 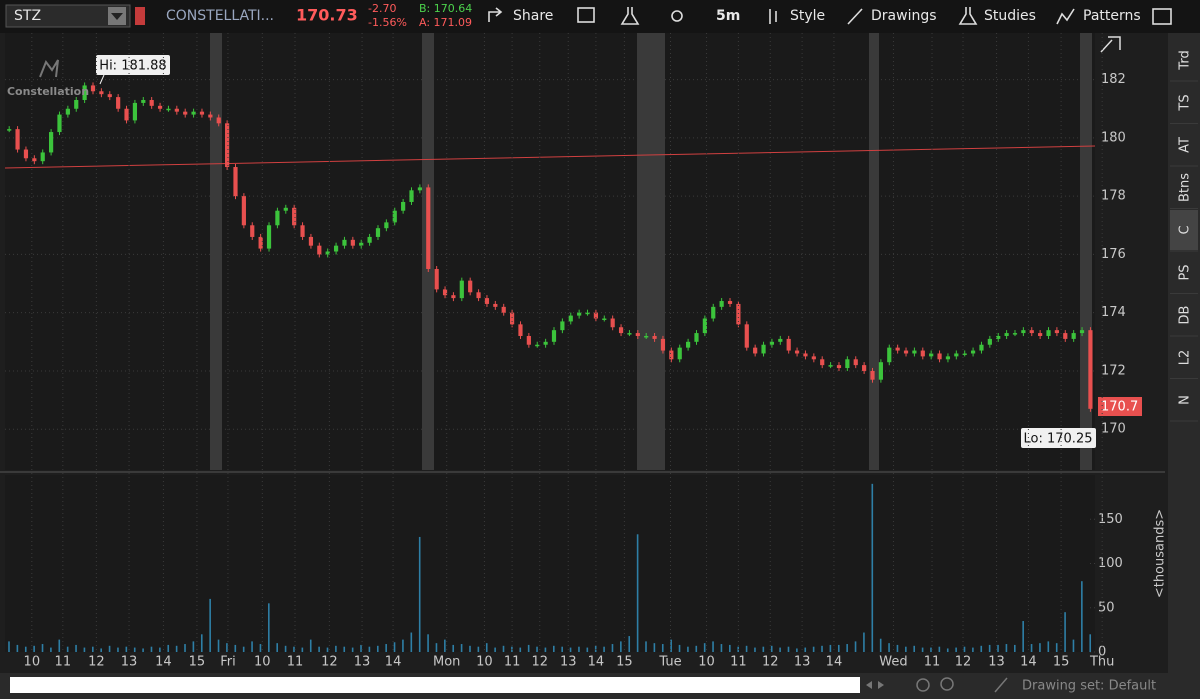 I want to click on drawing-set: Drawing set: Default, so click(x=1089, y=686).